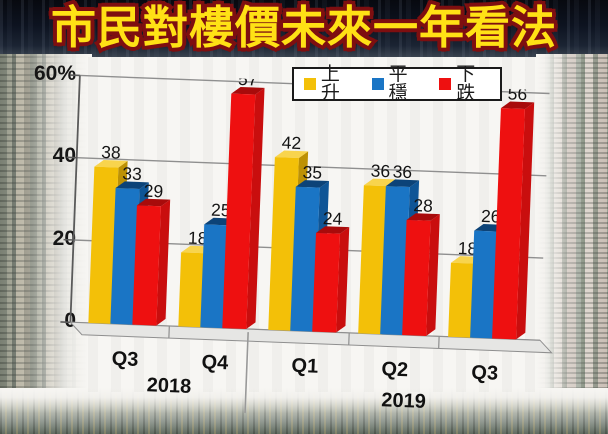  Describe the element at coordinates (198, 238) in the screenshot. I see `value-label-上升-Q4-1: 18` at that location.